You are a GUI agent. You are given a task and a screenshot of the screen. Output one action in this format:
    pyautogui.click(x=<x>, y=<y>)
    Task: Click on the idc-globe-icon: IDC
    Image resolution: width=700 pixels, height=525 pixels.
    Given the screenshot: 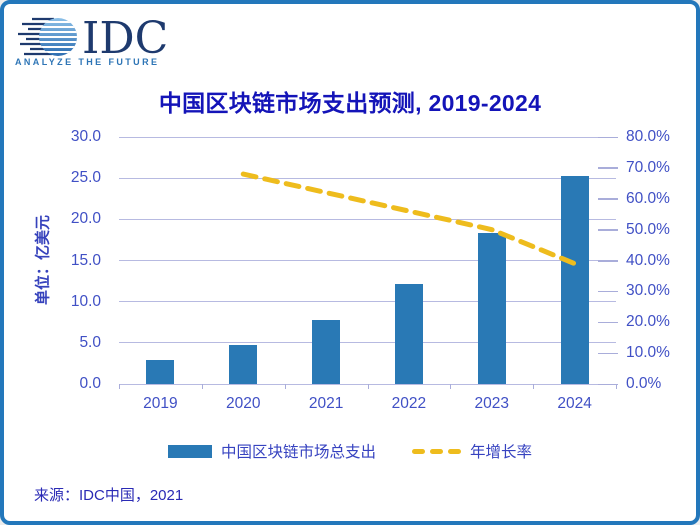 What is the action you would take?
    pyautogui.click(x=93, y=38)
    